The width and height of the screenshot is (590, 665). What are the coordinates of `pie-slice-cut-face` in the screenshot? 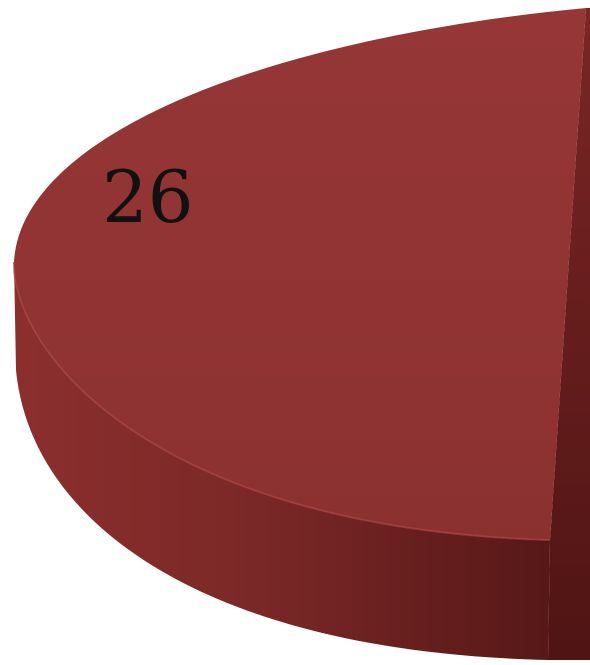 It's located at (569, 334).